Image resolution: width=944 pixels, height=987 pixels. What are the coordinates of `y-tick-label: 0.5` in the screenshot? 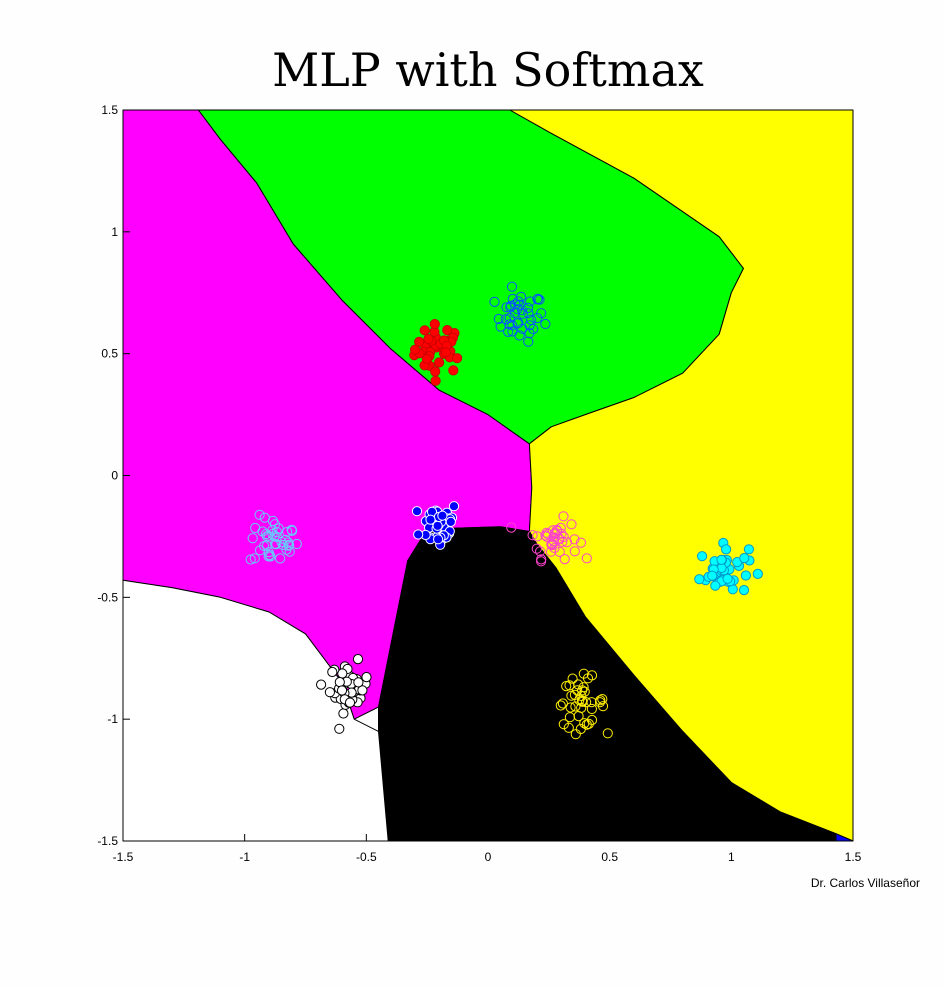 It's located at (109, 354).